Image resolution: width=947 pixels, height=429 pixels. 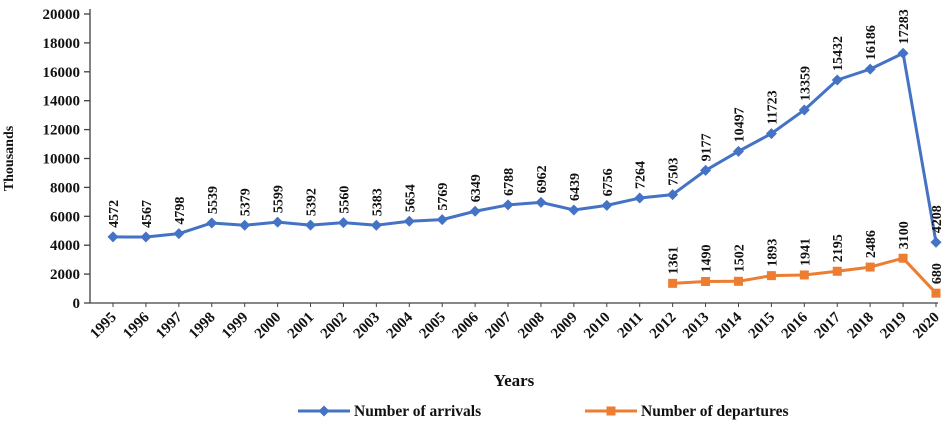 What do you see at coordinates (564, 326) in the screenshot?
I see `x-tick-label: 2009` at bounding box center [564, 326].